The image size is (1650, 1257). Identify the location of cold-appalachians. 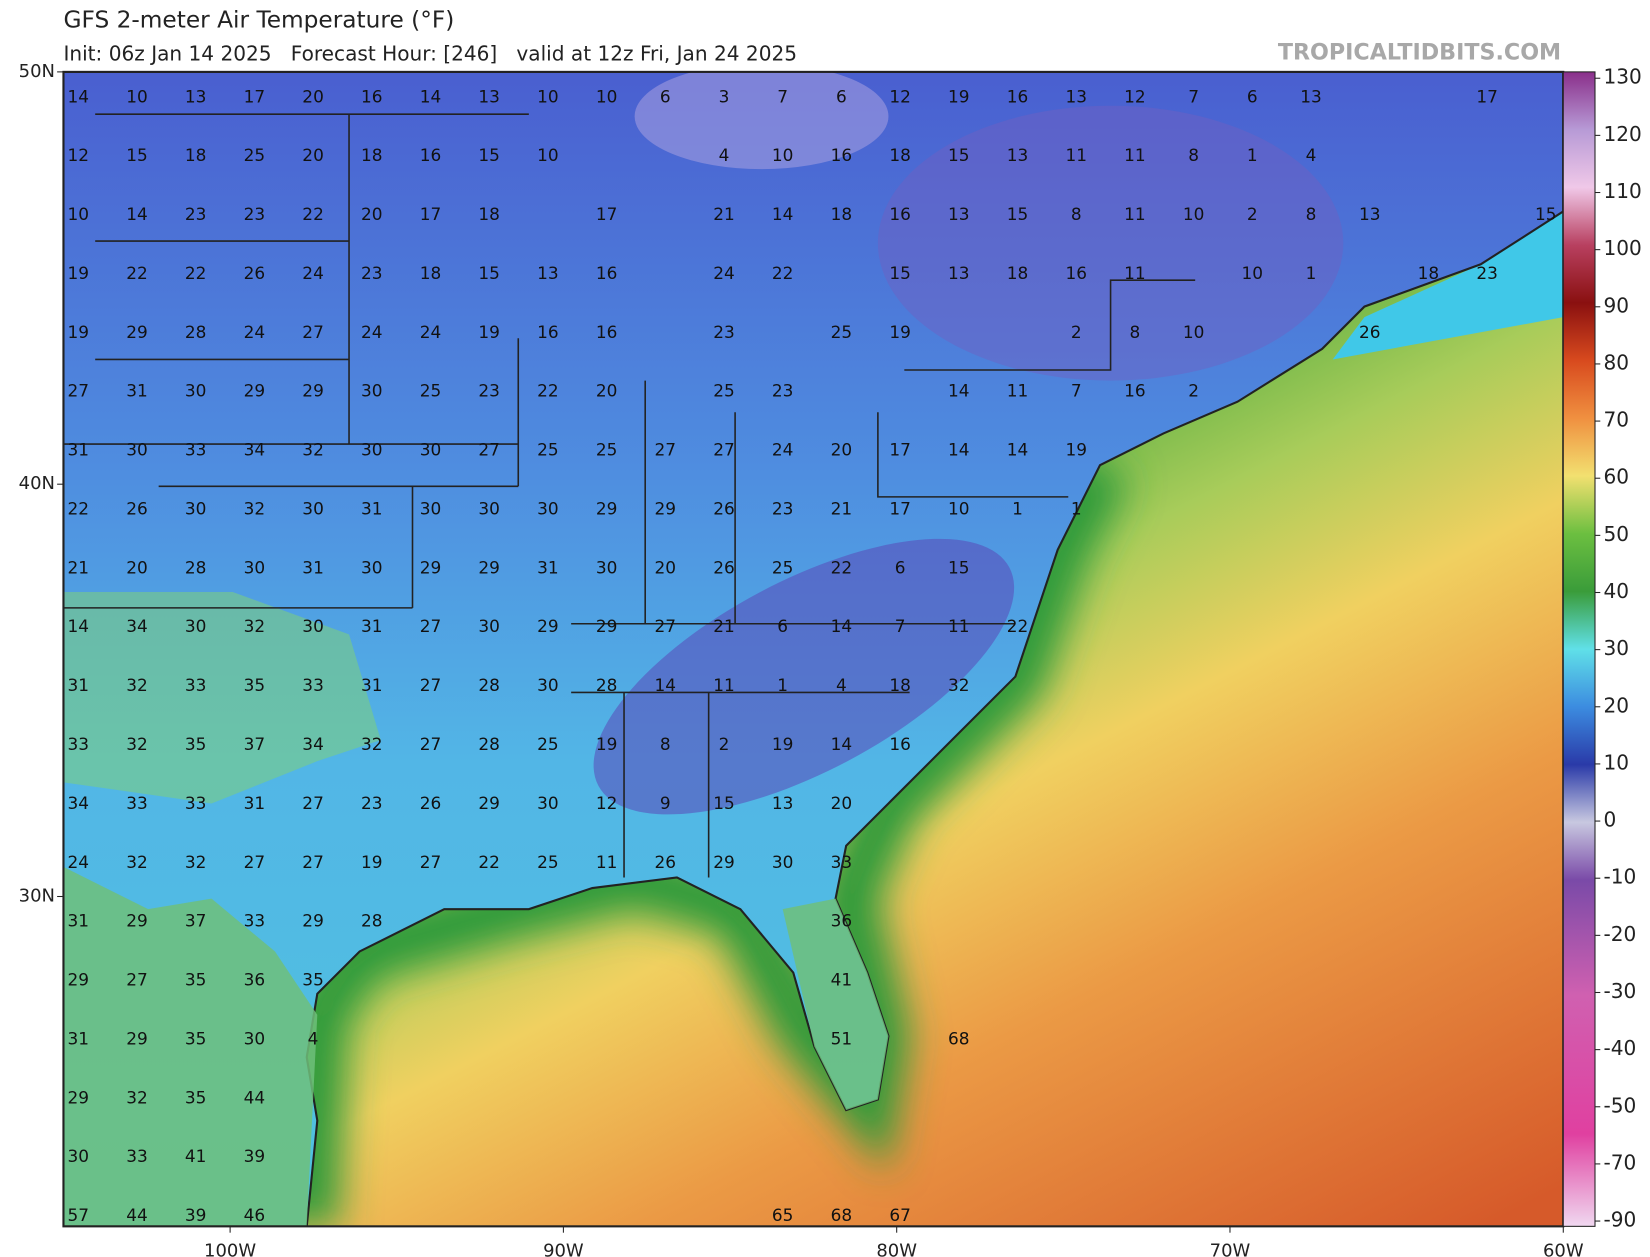
(804, 676).